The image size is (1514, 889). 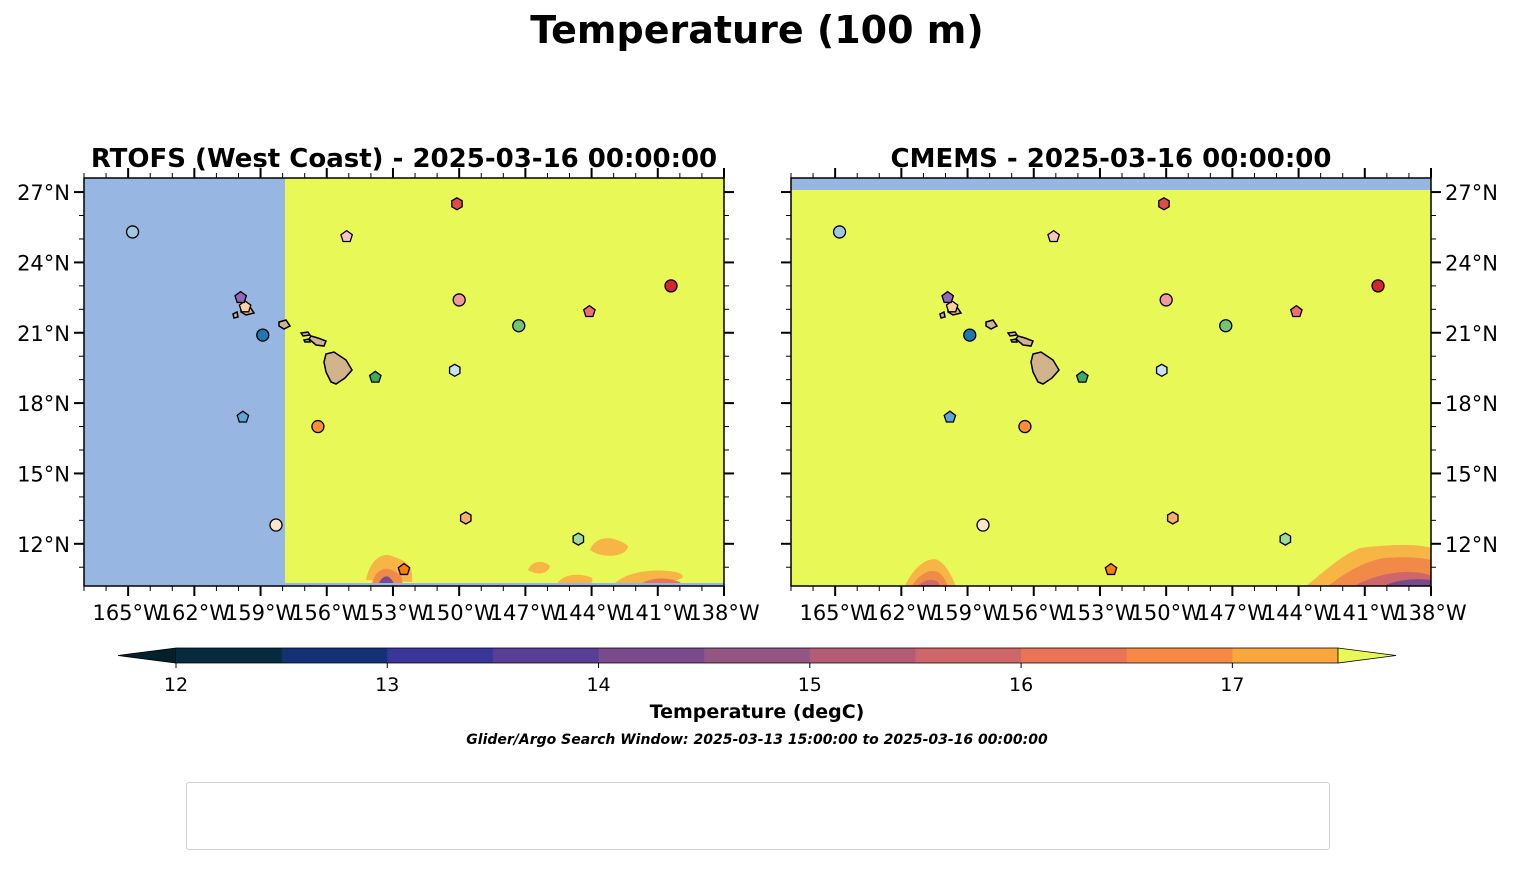 What do you see at coordinates (757, 712) in the screenshot?
I see `colorbar-label: Temperature (degC)` at bounding box center [757, 712].